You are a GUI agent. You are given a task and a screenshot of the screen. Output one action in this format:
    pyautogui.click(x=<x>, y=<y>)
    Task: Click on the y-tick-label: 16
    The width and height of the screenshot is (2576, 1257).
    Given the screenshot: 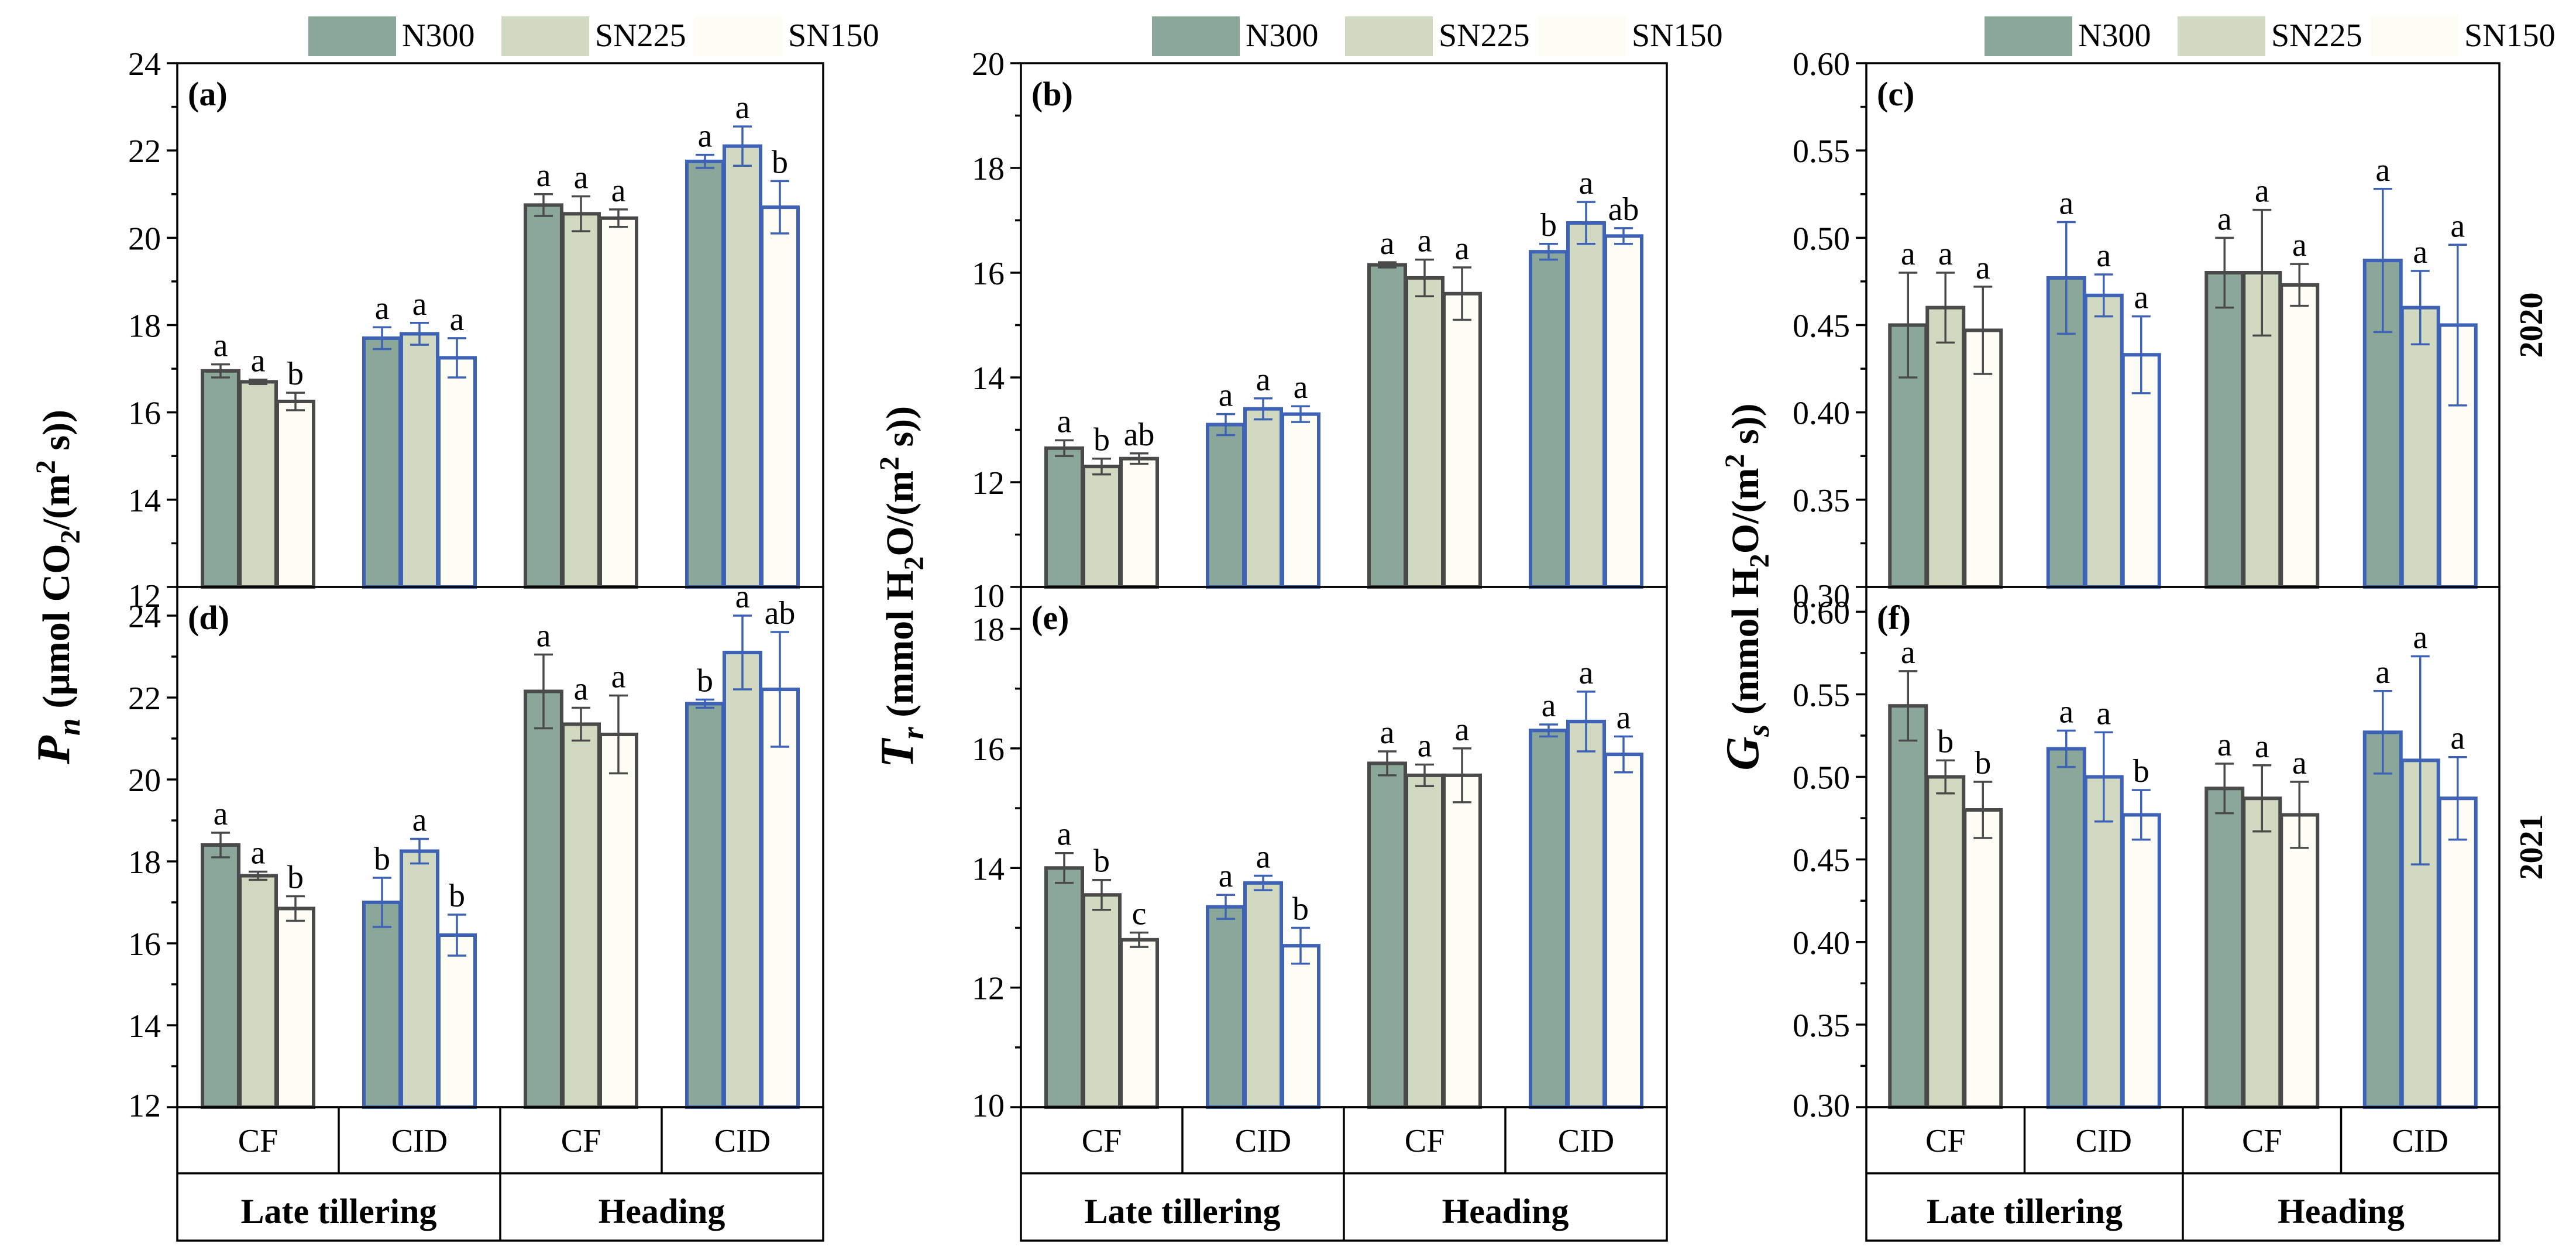 What is the action you would take?
    pyautogui.click(x=144, y=414)
    